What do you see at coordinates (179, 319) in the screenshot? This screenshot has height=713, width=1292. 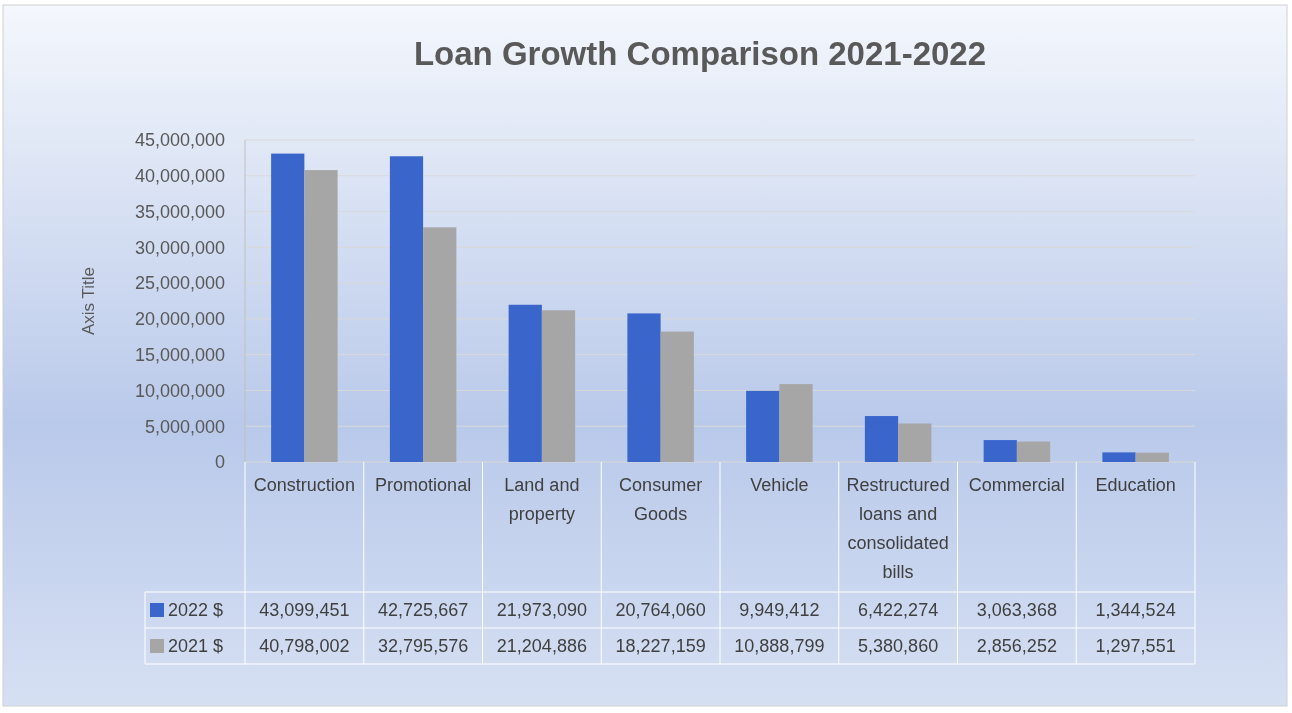 I see `y-tick-label: 20,000,000` at bounding box center [179, 319].